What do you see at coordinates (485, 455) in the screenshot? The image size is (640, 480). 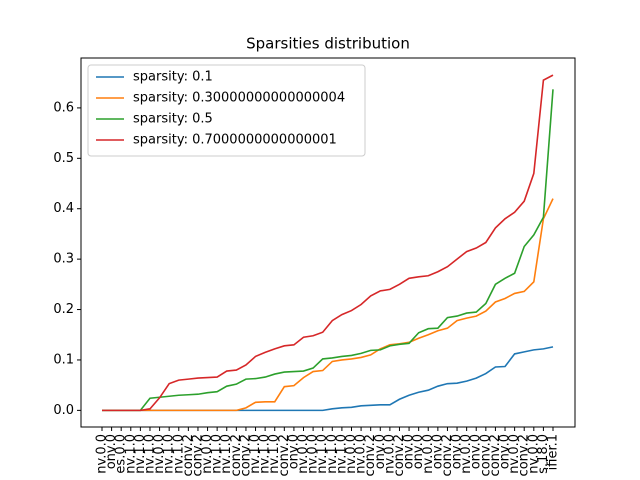 I see `x-tick-label: conv.0` at bounding box center [485, 455].